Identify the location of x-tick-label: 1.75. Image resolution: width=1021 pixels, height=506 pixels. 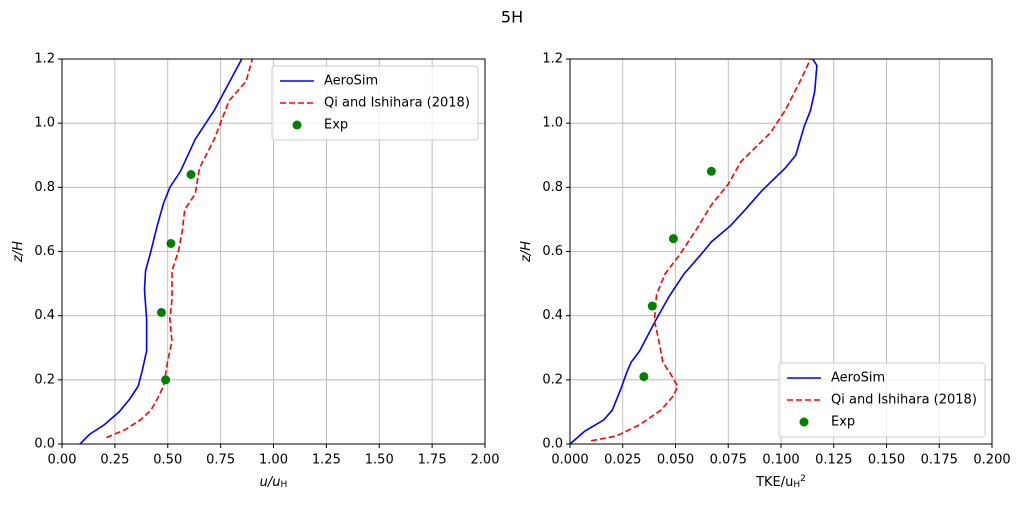
(432, 460).